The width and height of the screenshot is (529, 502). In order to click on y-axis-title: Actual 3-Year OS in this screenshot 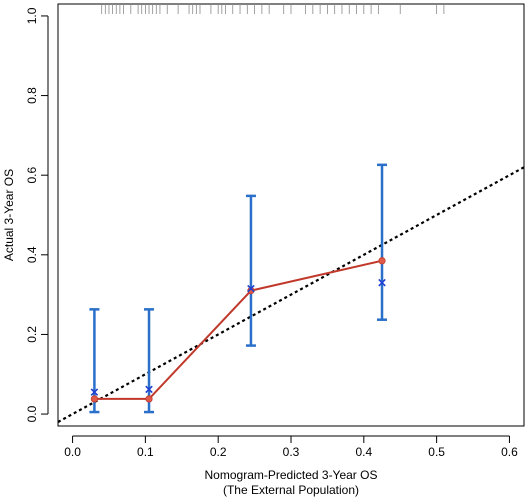, I will do `click(9, 215)`.